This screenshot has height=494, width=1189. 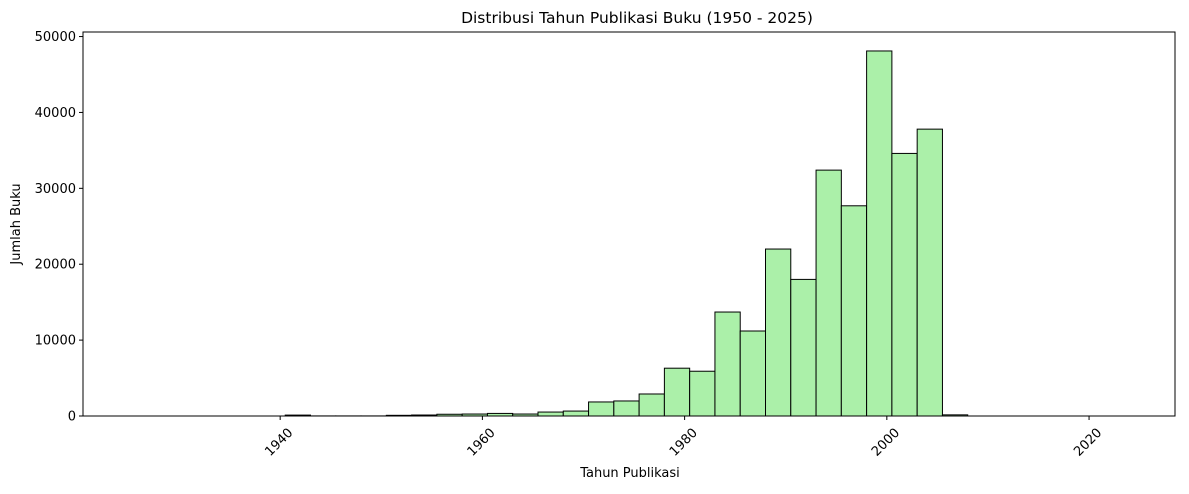 I want to click on x-axis: 1940 1960 1980 2000 2020, so click(x=683, y=438).